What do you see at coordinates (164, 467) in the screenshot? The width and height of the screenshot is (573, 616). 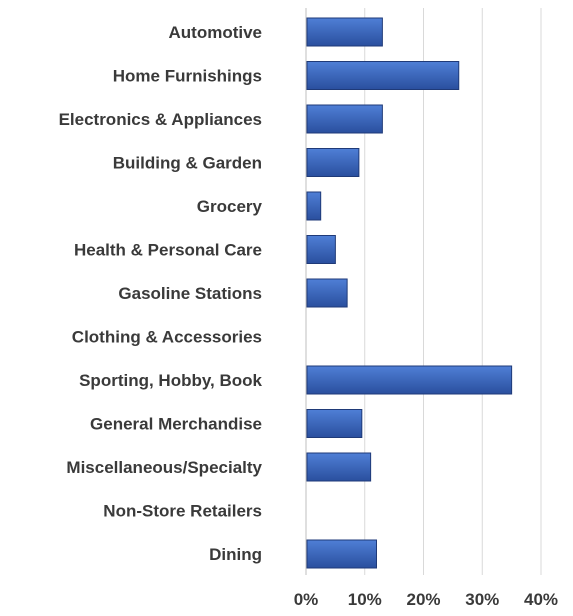 I see `category-label: Miscellaneous/Specialty` at bounding box center [164, 467].